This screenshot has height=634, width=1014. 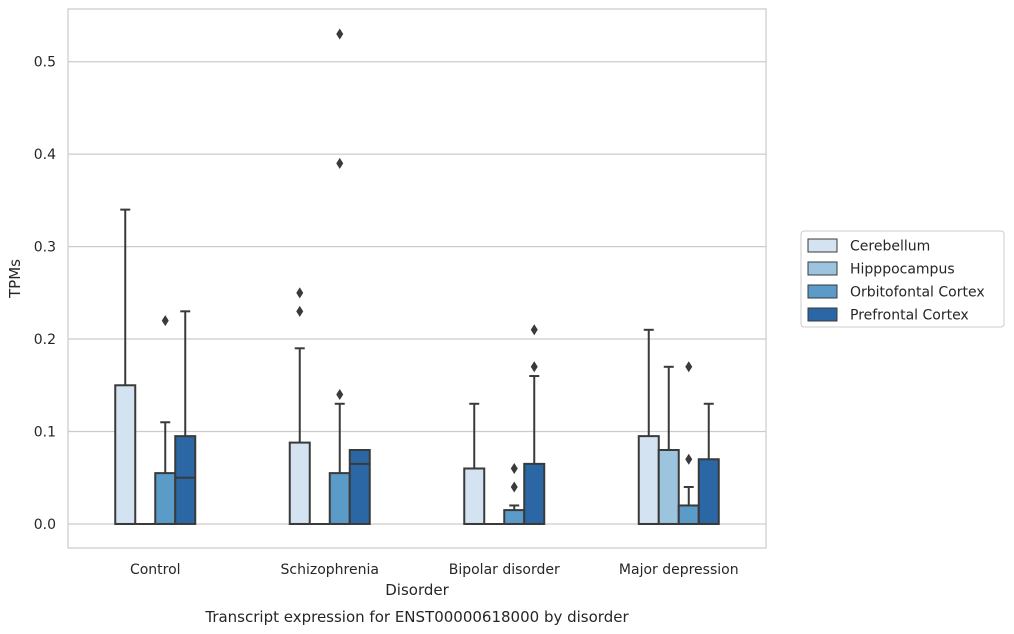 I want to click on y-tick-labels: 0.0 0.1 0.2 0.3 0.4 0.5, so click(x=45, y=294).